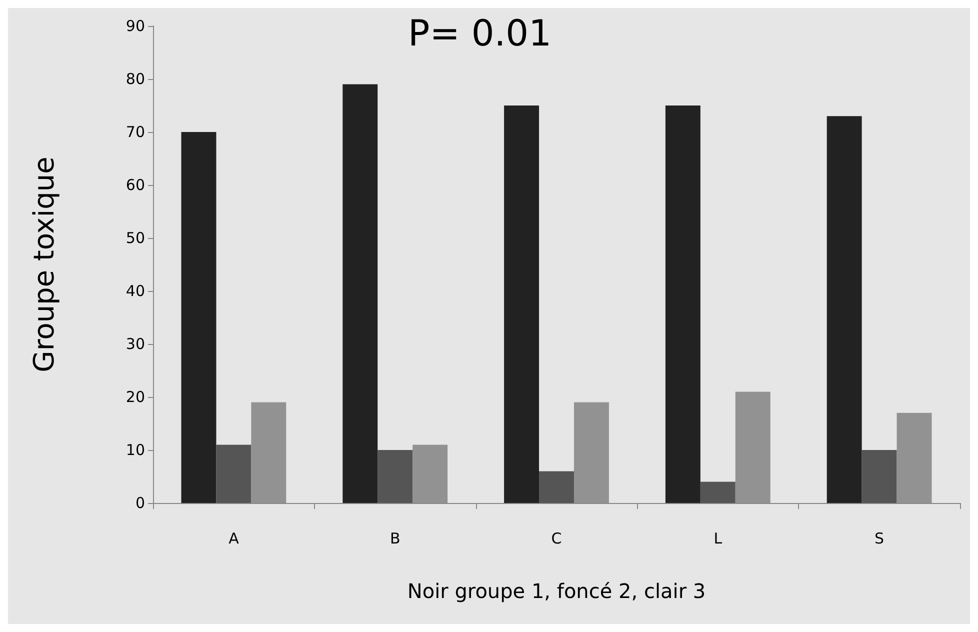 This screenshot has width=978, height=632. I want to click on x-tick-label: L, so click(718, 539).